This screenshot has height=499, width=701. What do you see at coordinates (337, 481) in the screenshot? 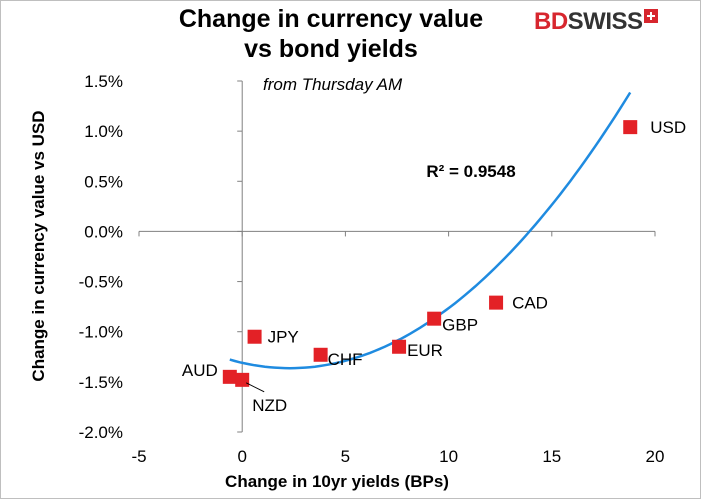
I see `x-axis-label: Change in 10yr yields (BPs)` at bounding box center [337, 481].